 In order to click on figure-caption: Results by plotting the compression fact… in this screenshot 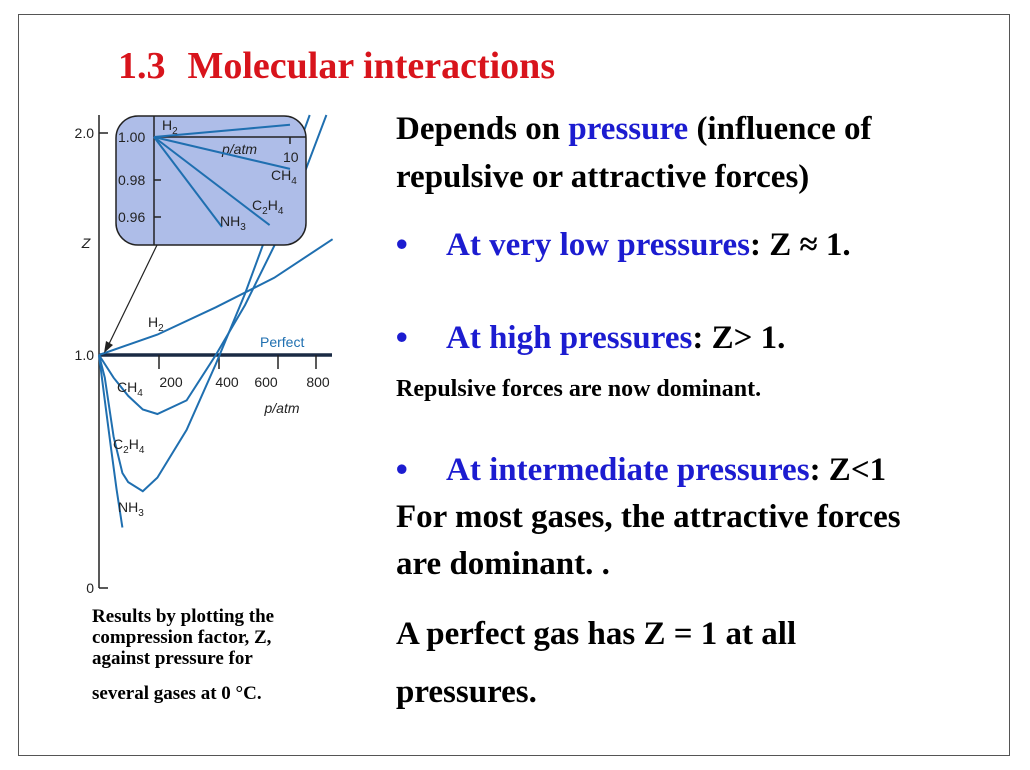, I will do `click(222, 655)`.